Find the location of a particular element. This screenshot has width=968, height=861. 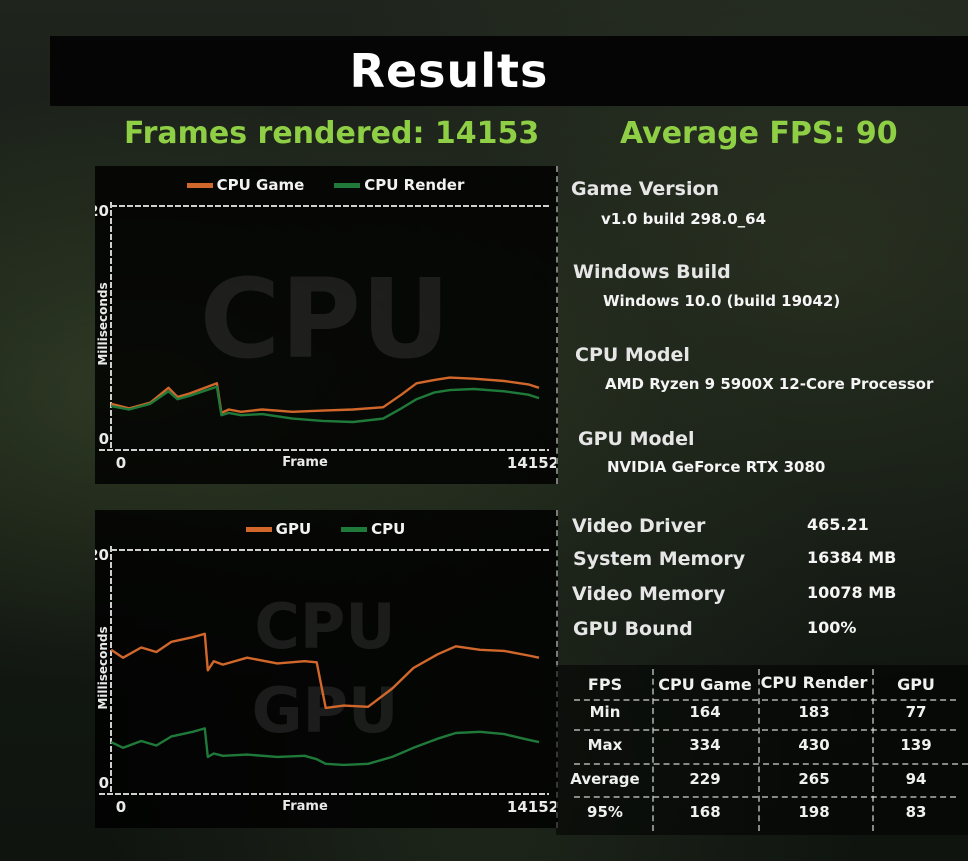

table-cell: 77 is located at coordinates (916, 712).